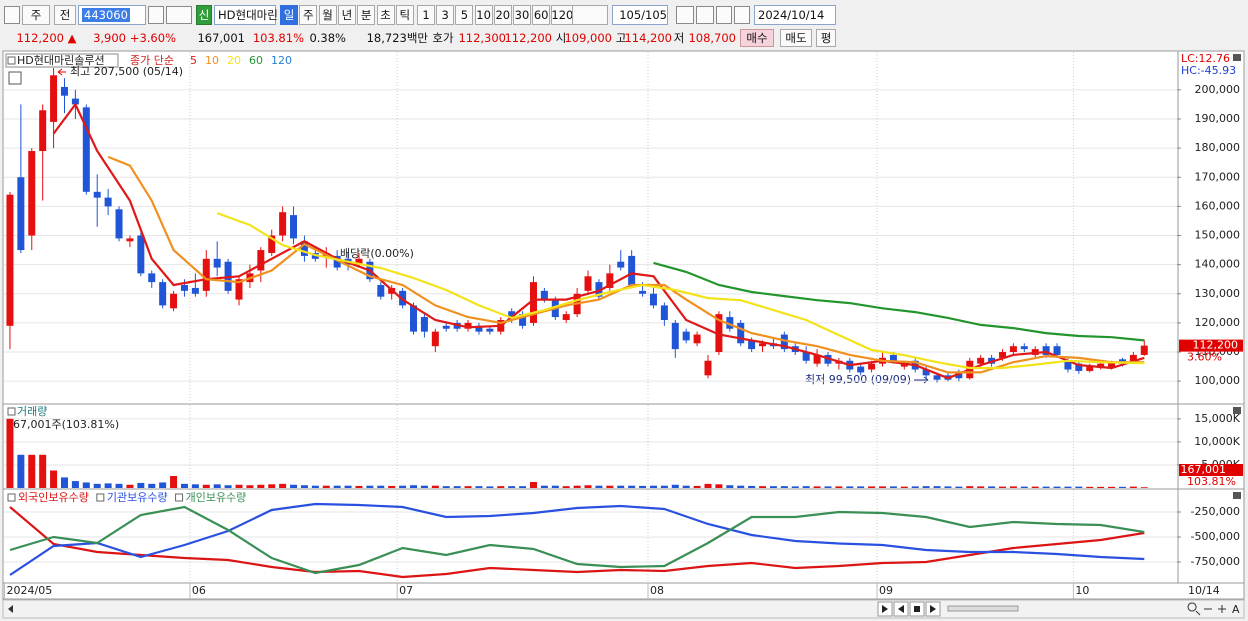 The image size is (1248, 621). I want to click on interval-button: 10, so click(483, 15).